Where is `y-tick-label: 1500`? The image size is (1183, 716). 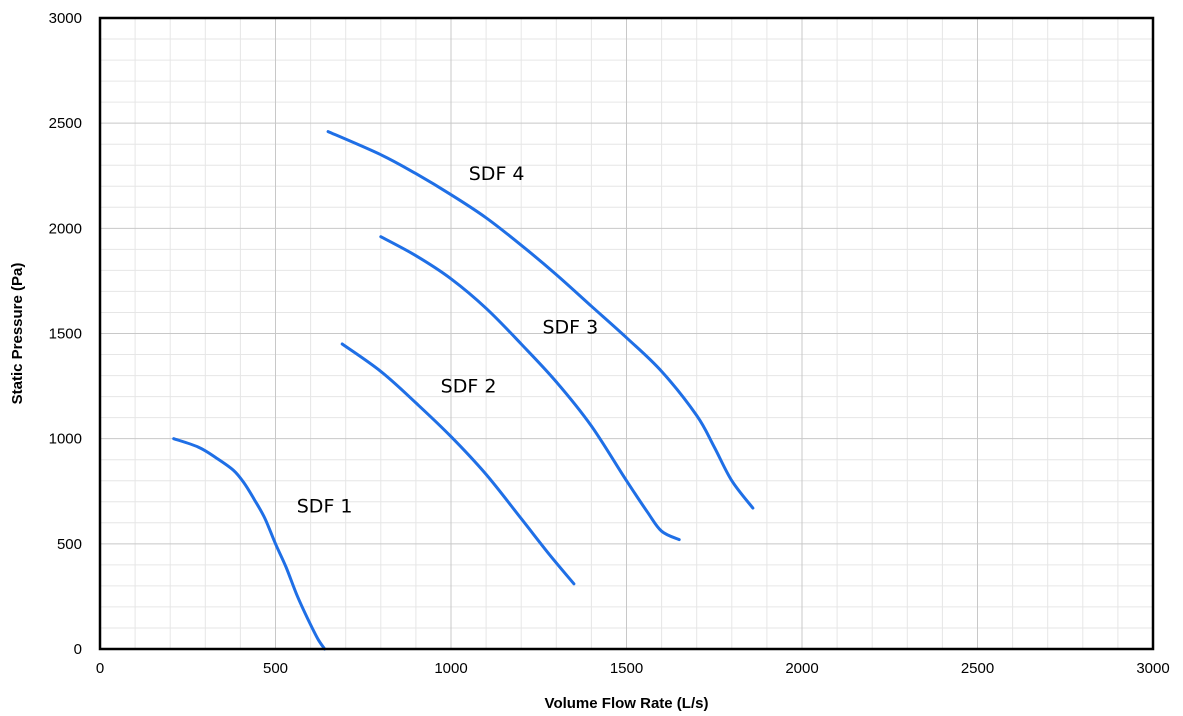
y-tick-label: 1500 is located at coordinates (65, 334).